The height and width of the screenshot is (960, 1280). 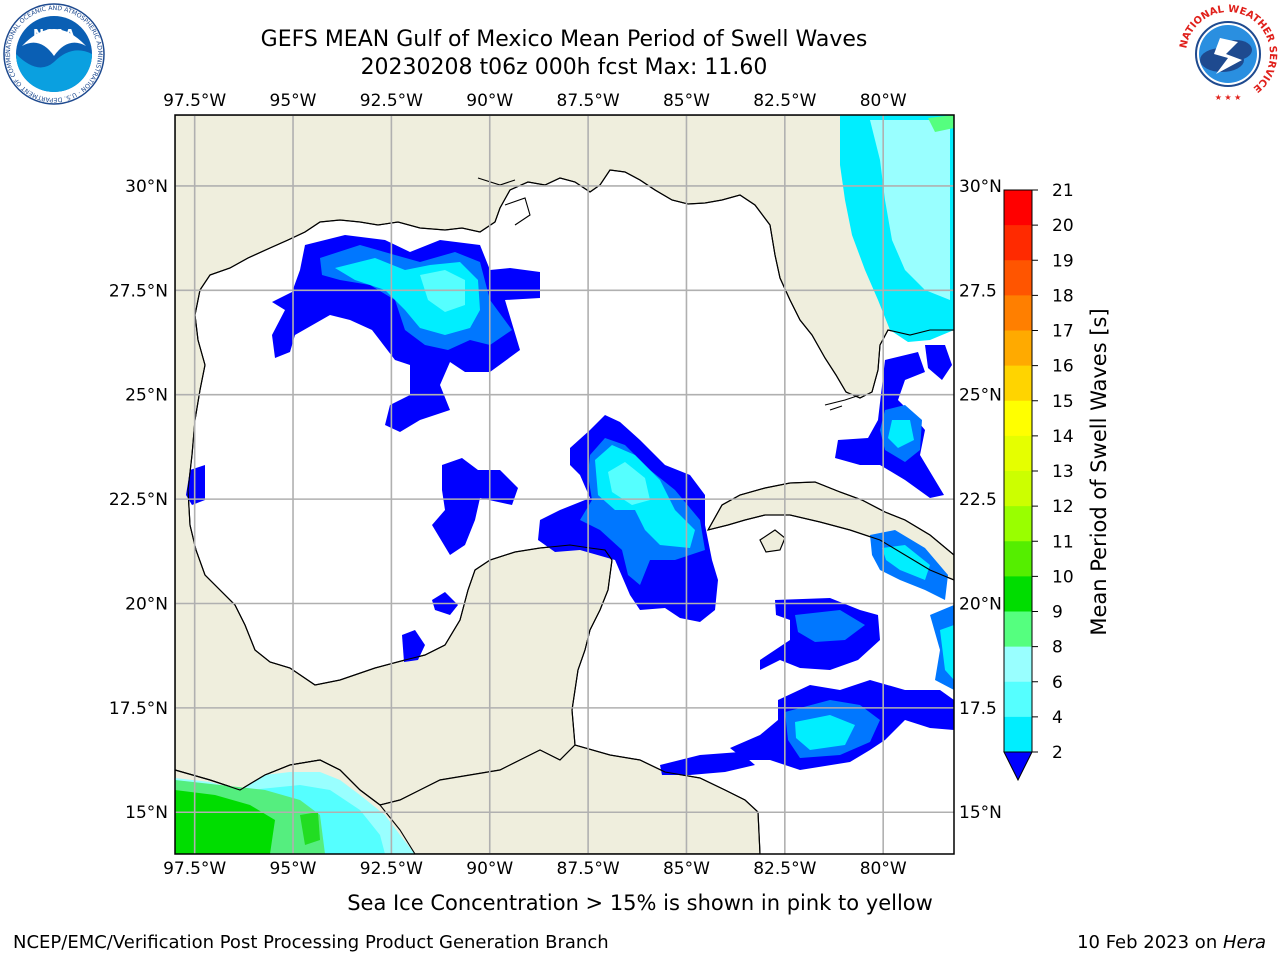 What do you see at coordinates (489, 101) in the screenshot?
I see `lon-label-top: 90°W` at bounding box center [489, 101].